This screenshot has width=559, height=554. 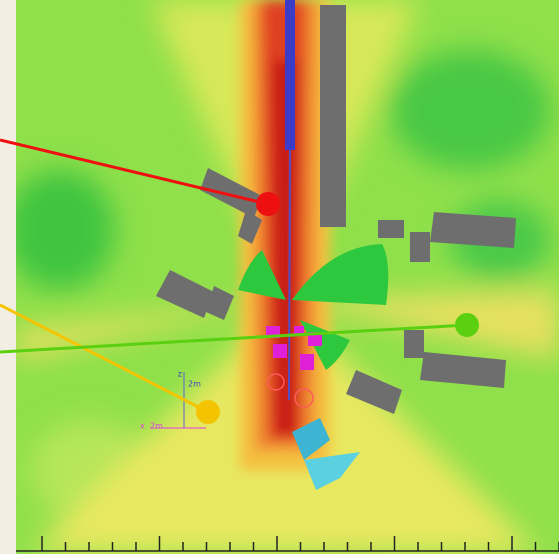 What do you see at coordinates (290, 75) in the screenshot?
I see `tower` at bounding box center [290, 75].